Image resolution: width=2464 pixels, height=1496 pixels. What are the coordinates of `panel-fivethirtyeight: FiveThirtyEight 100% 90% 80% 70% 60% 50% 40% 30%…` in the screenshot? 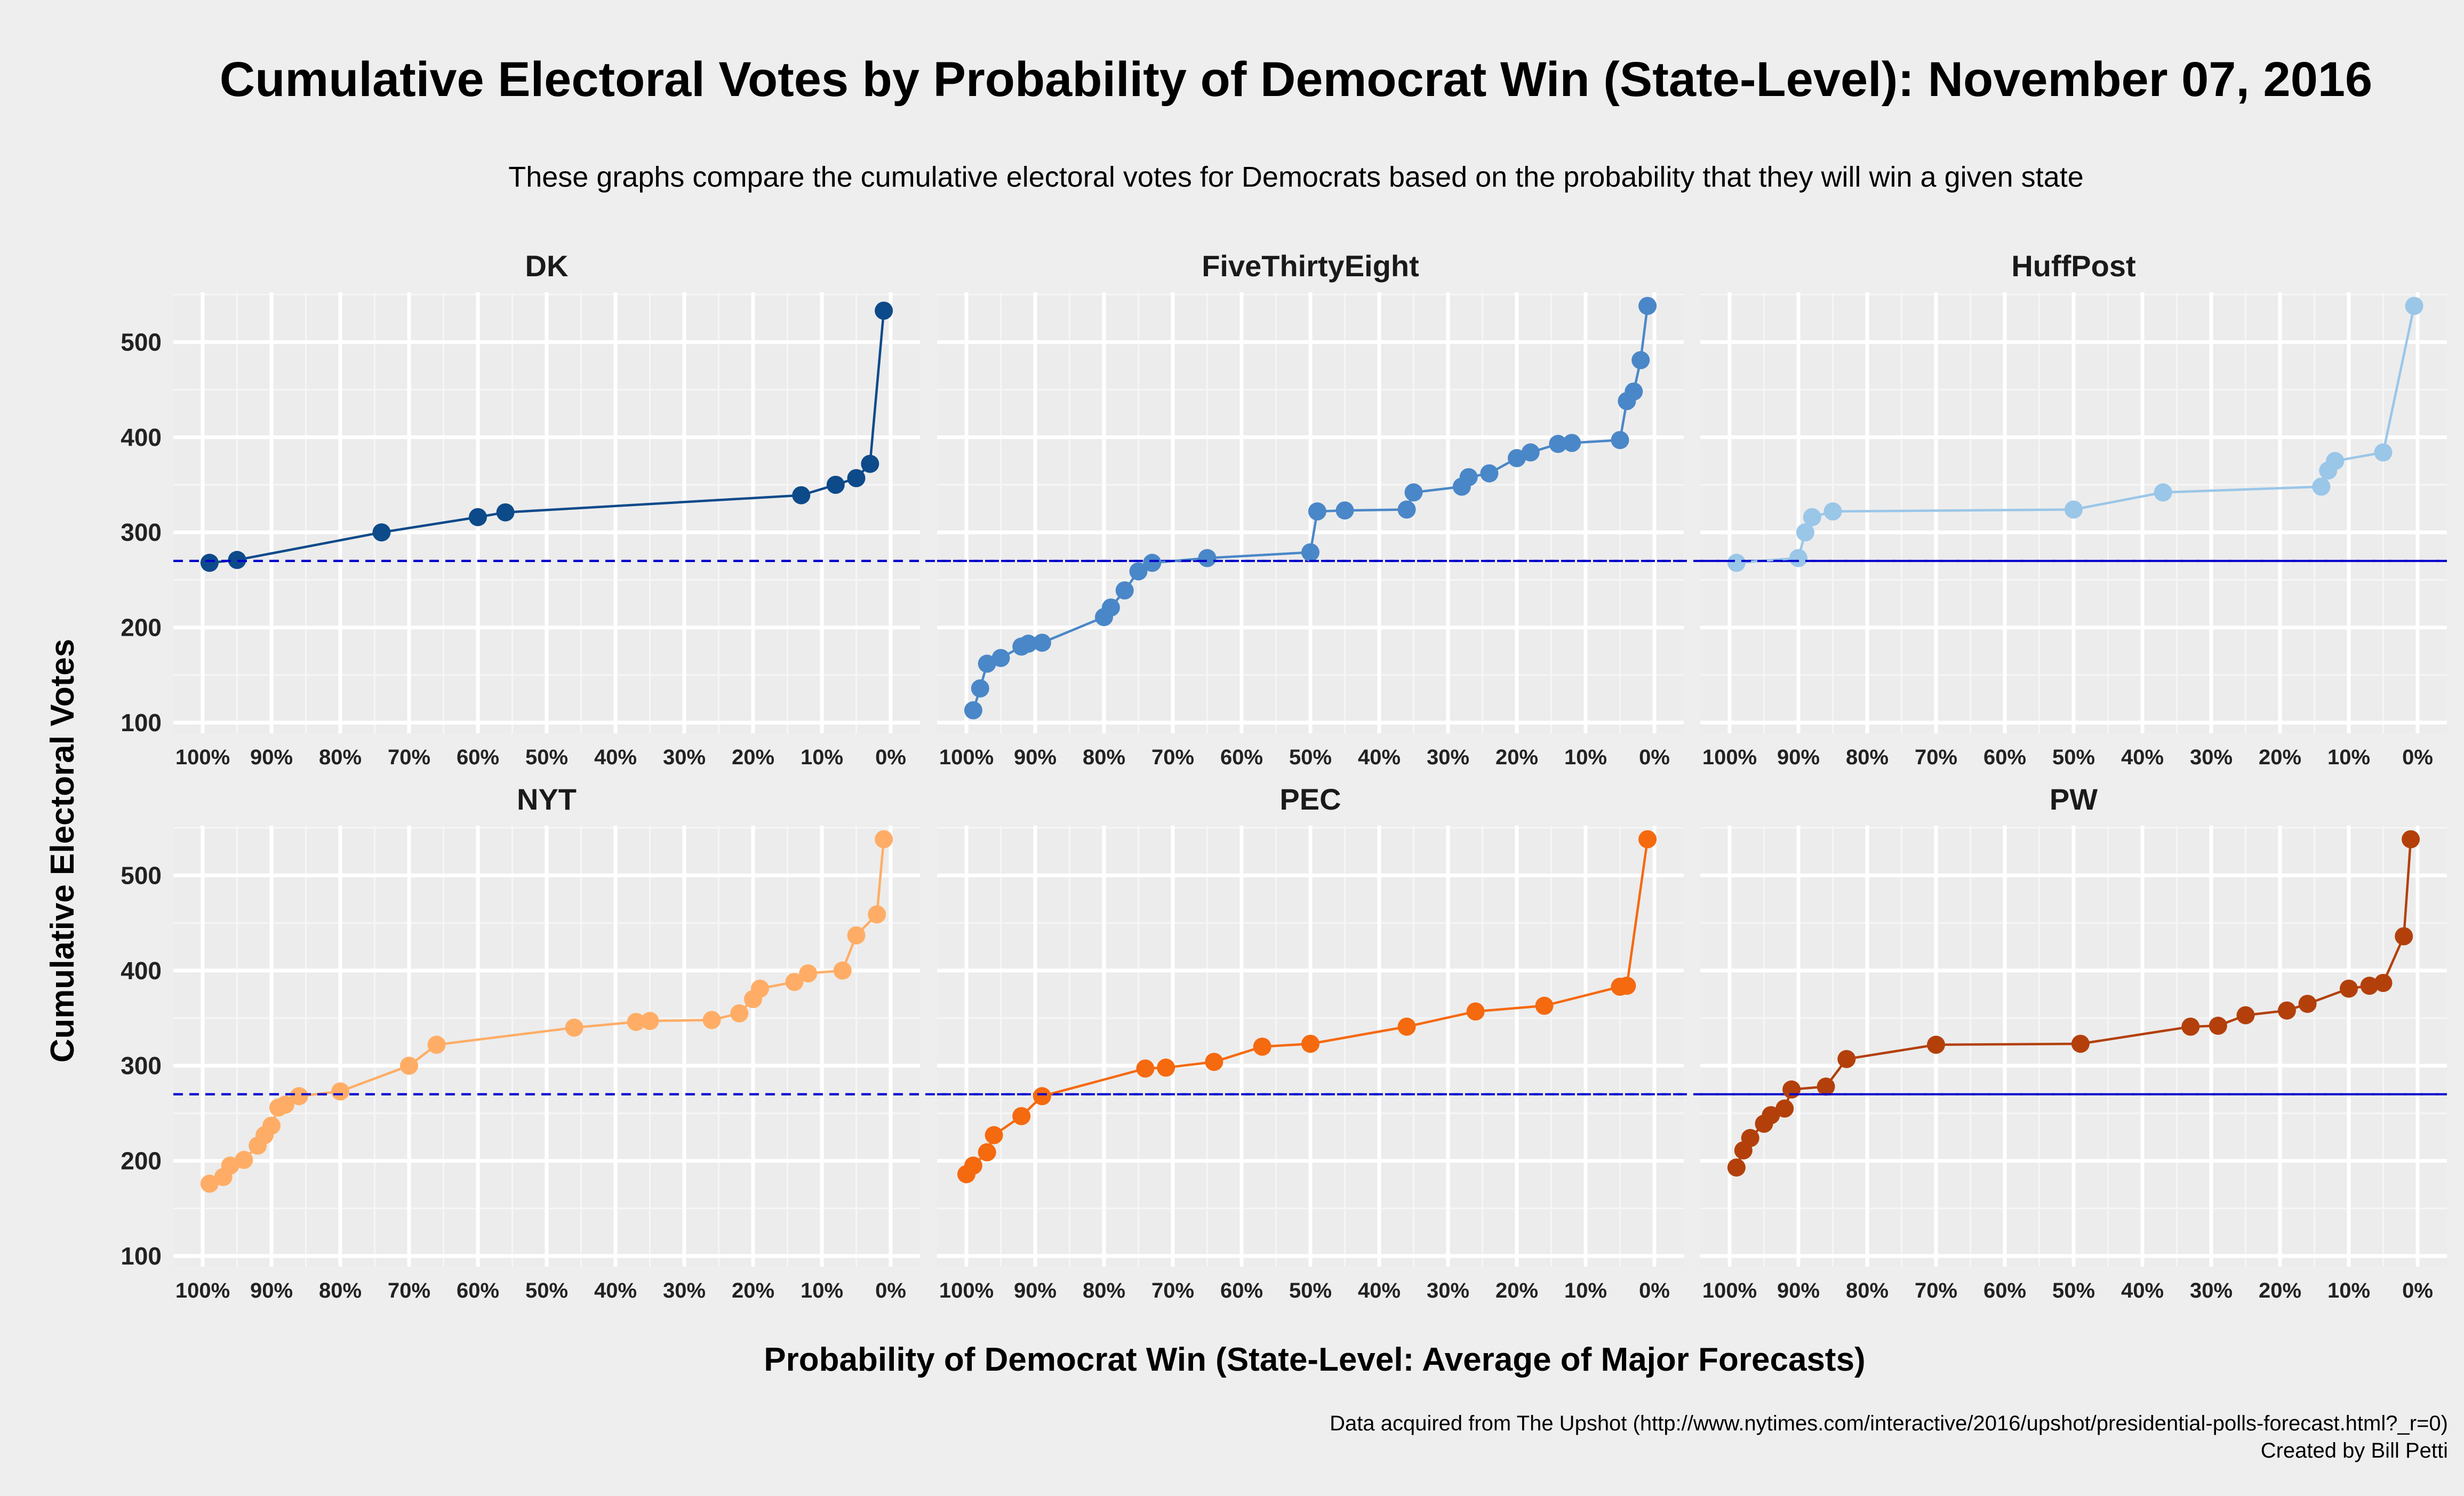 It's located at (1310, 509).